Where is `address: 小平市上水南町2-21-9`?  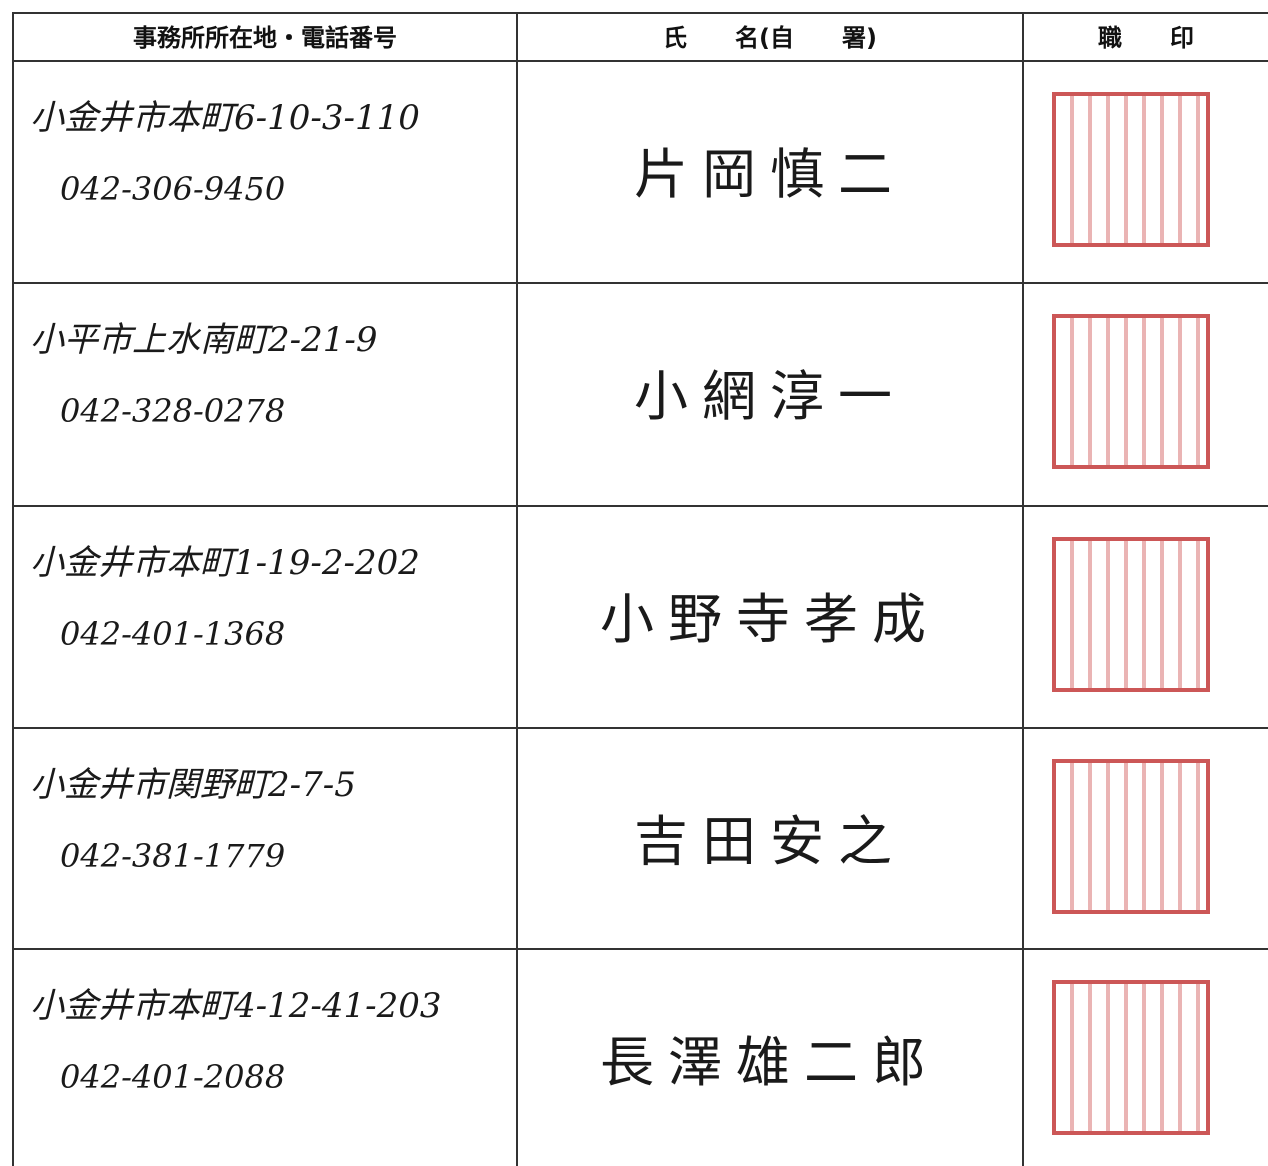
address: 小平市上水南町2-21-9 is located at coordinates (204, 340).